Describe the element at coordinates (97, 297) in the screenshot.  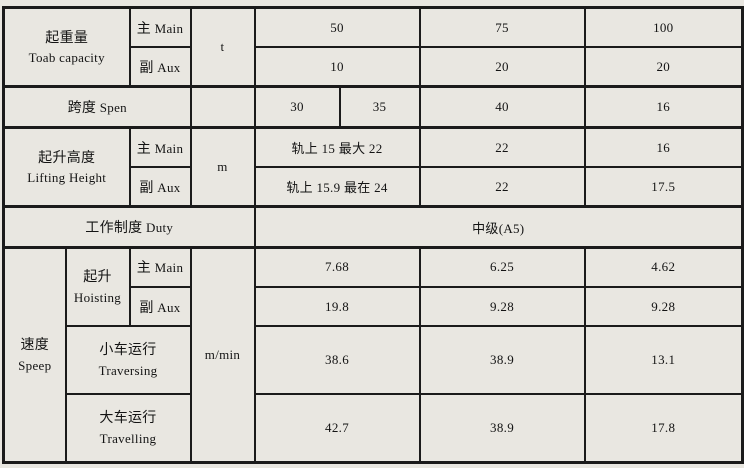
I see `hoisting-label-en: Hoisting` at that location.